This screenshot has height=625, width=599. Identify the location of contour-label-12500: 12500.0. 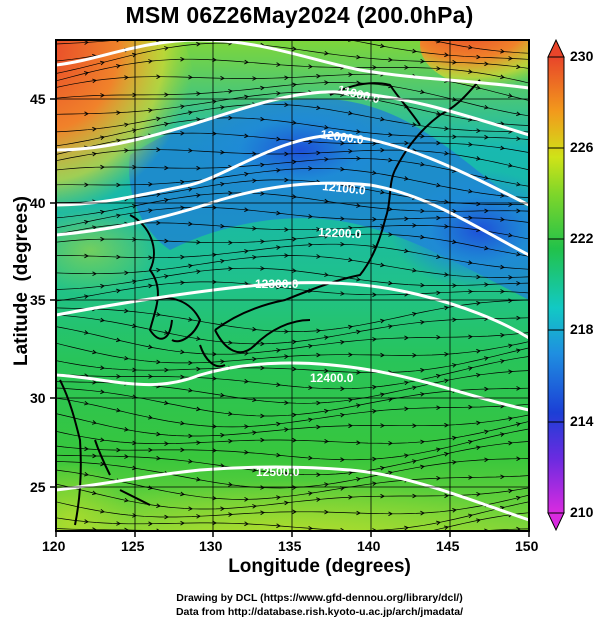
(278, 472).